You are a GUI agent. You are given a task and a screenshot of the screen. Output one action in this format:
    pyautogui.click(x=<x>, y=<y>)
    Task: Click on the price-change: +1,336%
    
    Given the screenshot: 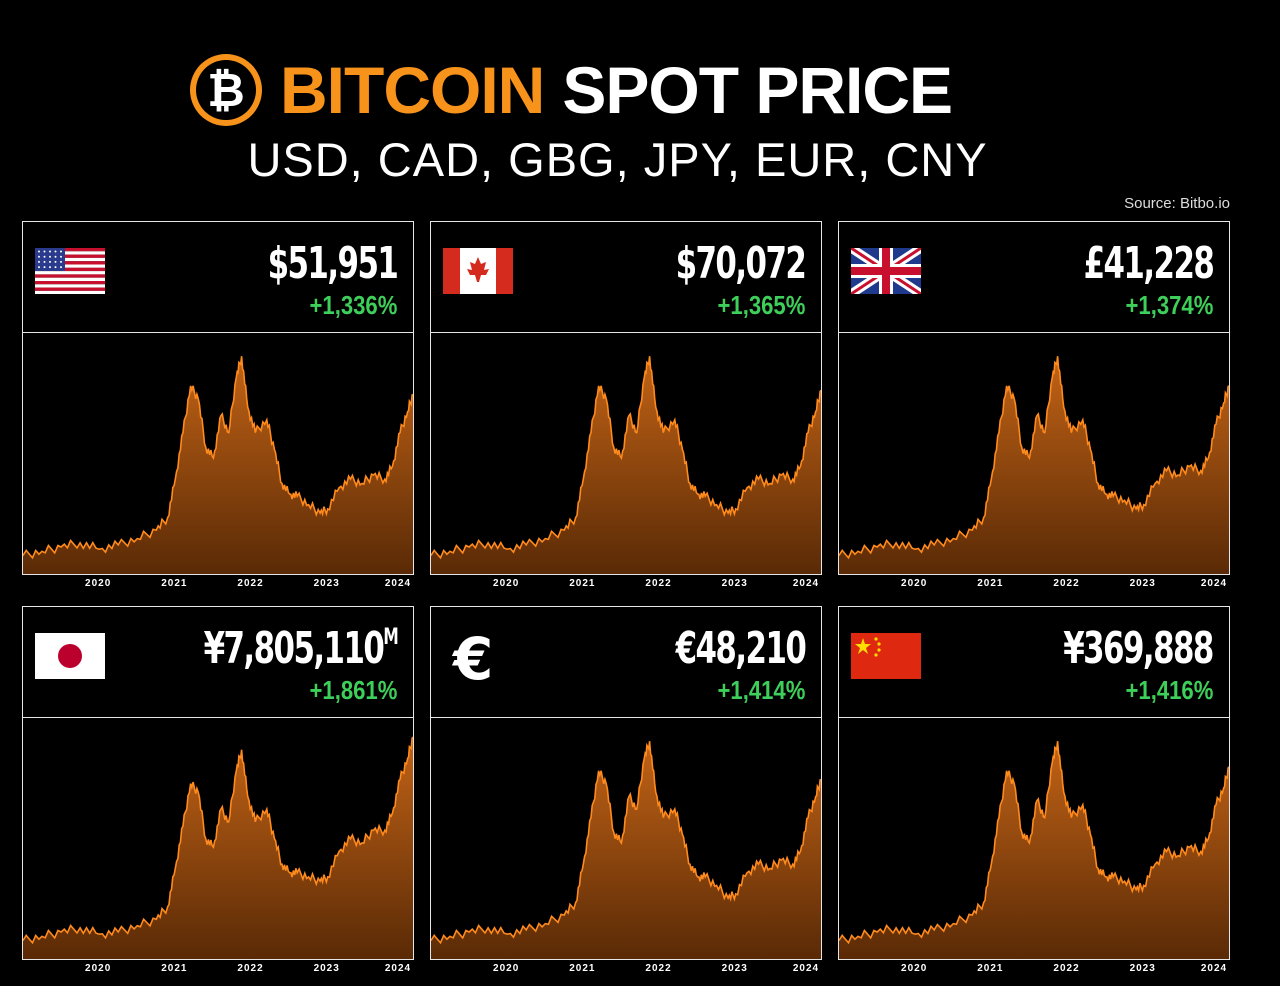 What is the action you would take?
    pyautogui.click(x=353, y=305)
    